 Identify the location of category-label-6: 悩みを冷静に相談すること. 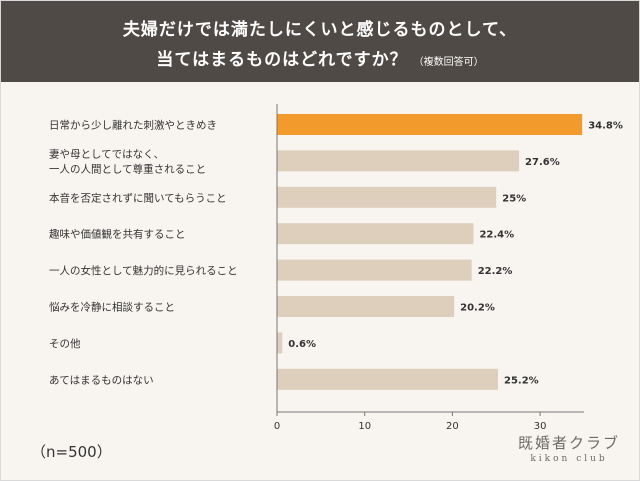
(112, 307).